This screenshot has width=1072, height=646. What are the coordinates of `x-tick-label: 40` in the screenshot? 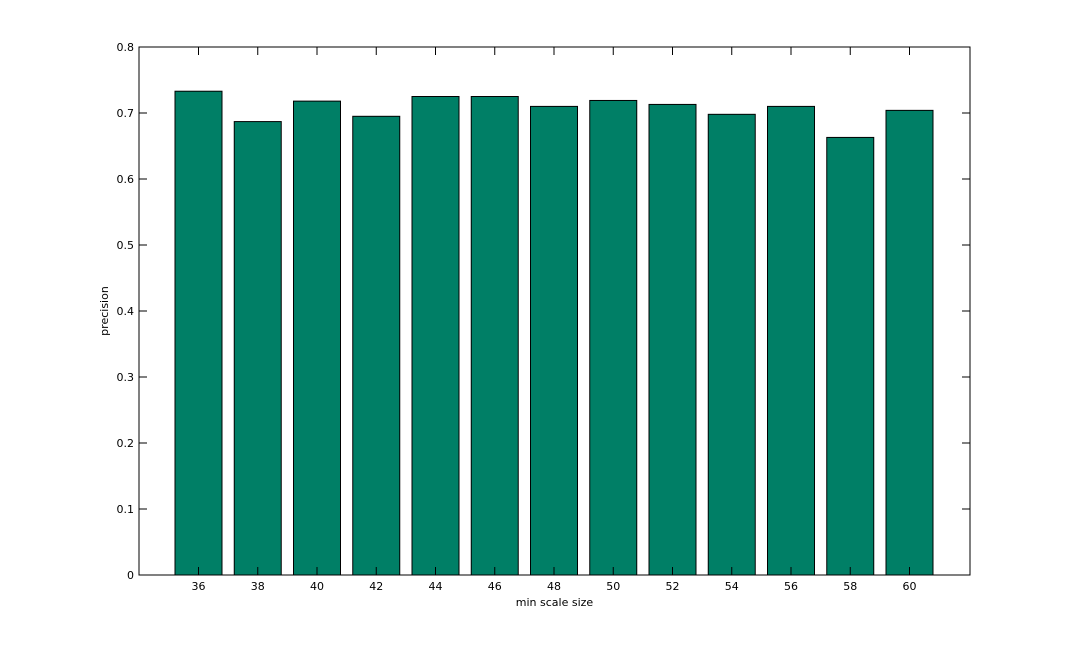 It's located at (317, 586).